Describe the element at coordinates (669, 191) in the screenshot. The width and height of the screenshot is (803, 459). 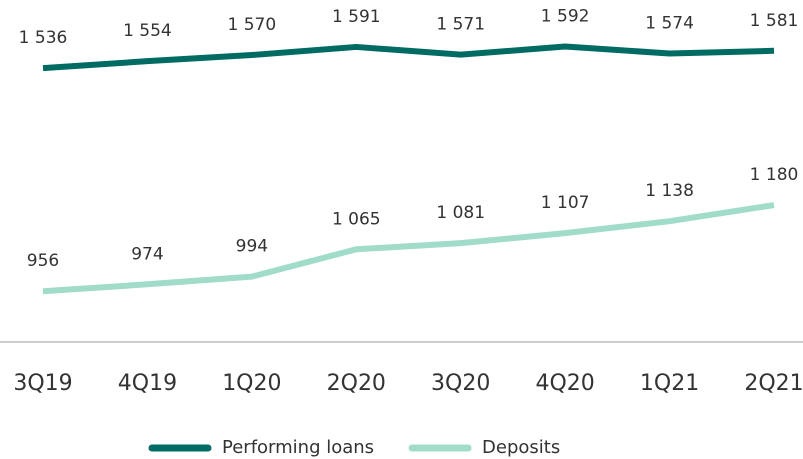
I see `data-label: 1 138` at that location.